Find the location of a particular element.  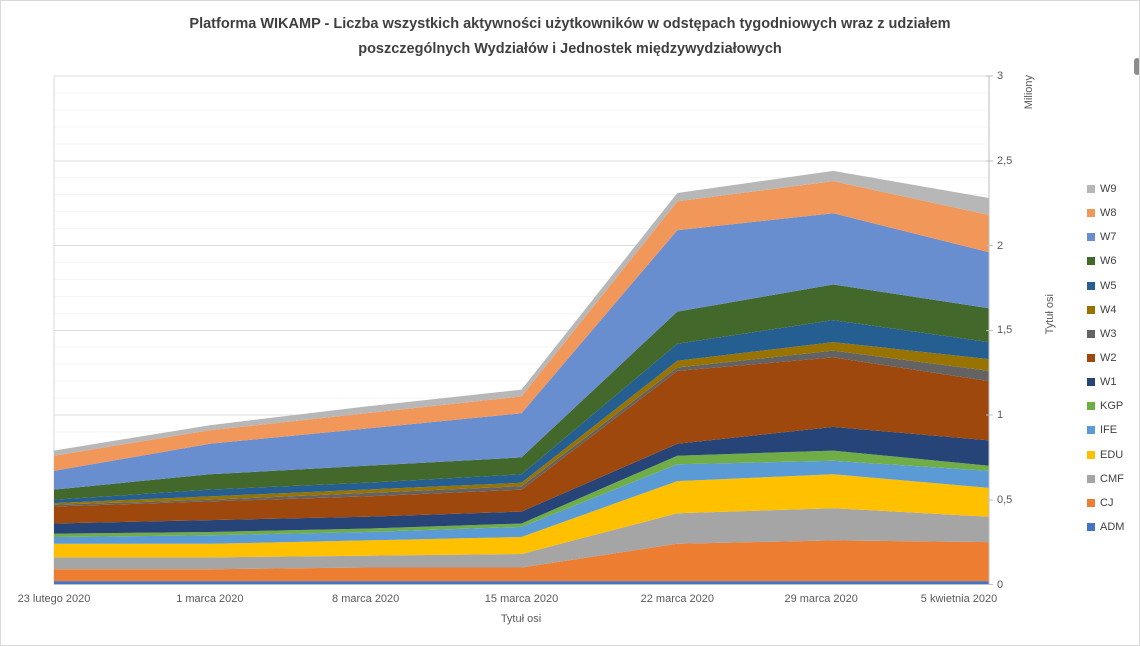

legend: W9 W8 W7 W6 W5 W4 W3 W2 W1 KGP IFE EDU CMF CJ ADM is located at coordinates (1113, 359).